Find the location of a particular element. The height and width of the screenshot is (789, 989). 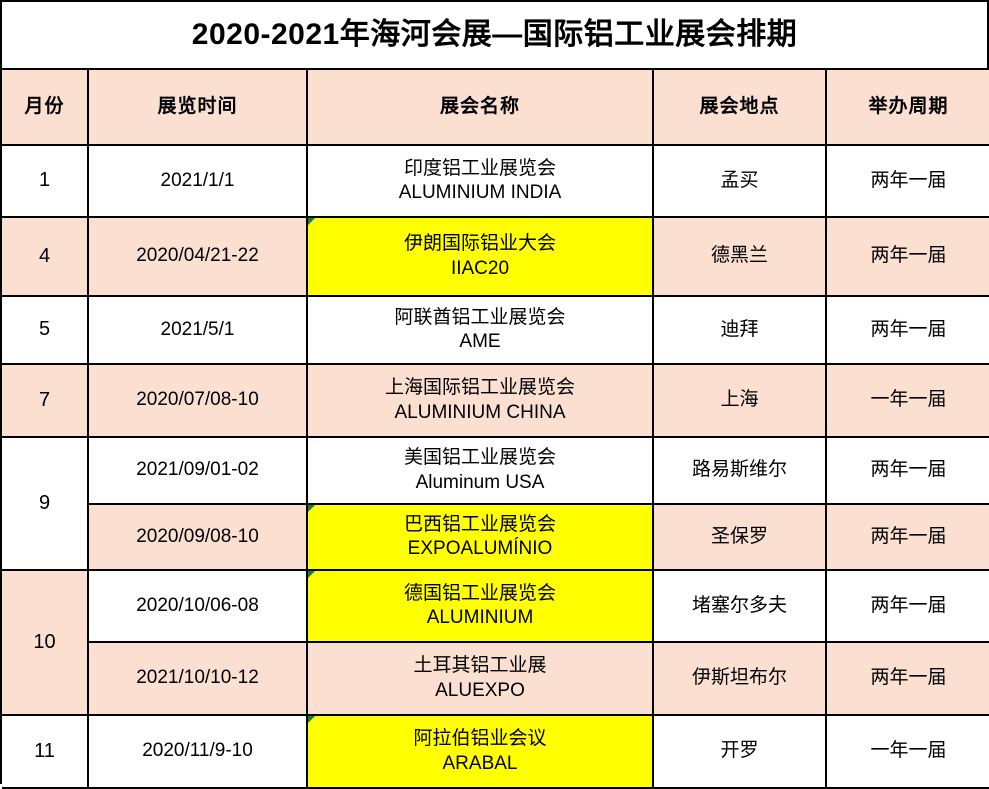

name-cell: 土耳其铝工业展 ALUEXPO is located at coordinates (480, 679).